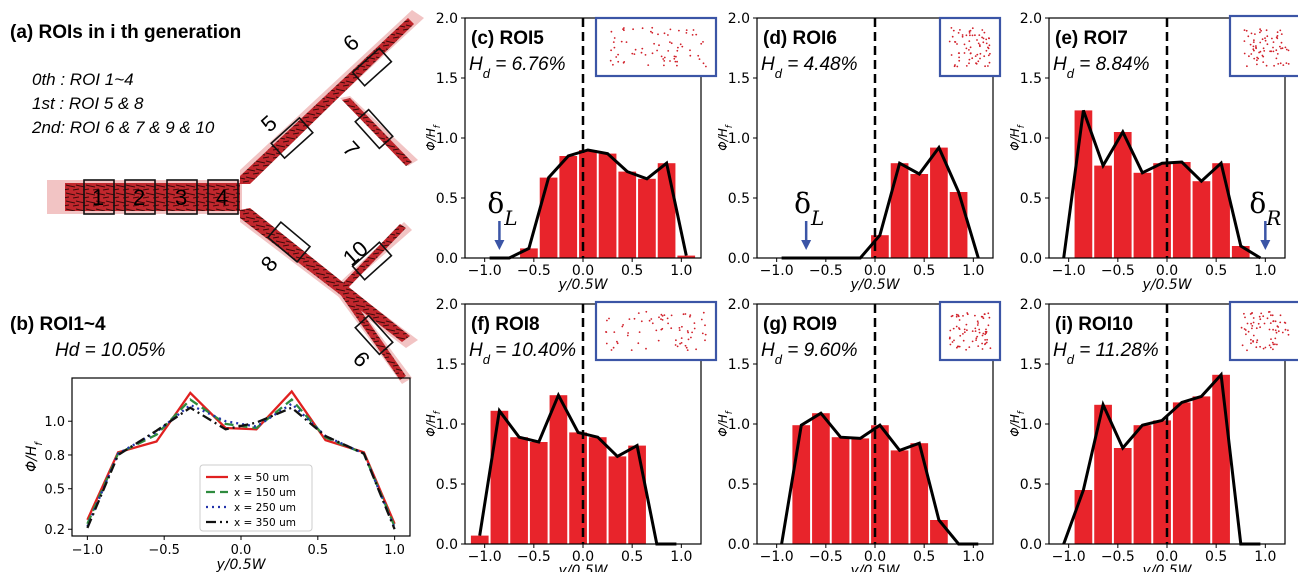  I want to click on ytick-label-g: 0.0, so click(739, 545).